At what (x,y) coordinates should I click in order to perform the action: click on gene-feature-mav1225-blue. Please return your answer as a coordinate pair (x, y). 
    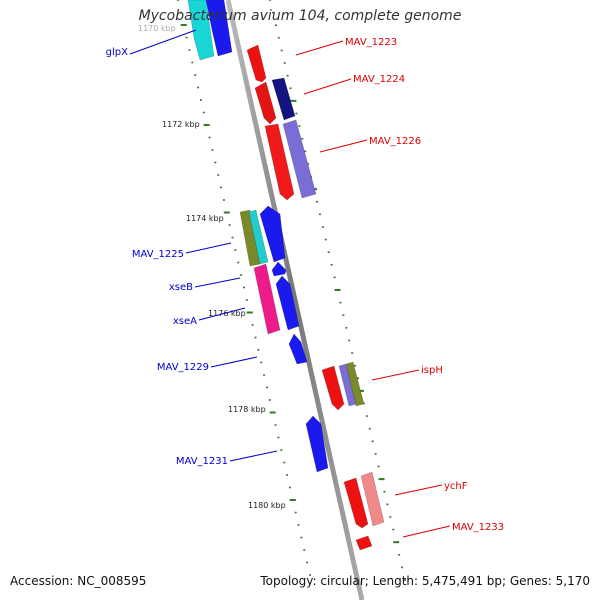
    Looking at the image, I should click on (272, 234).